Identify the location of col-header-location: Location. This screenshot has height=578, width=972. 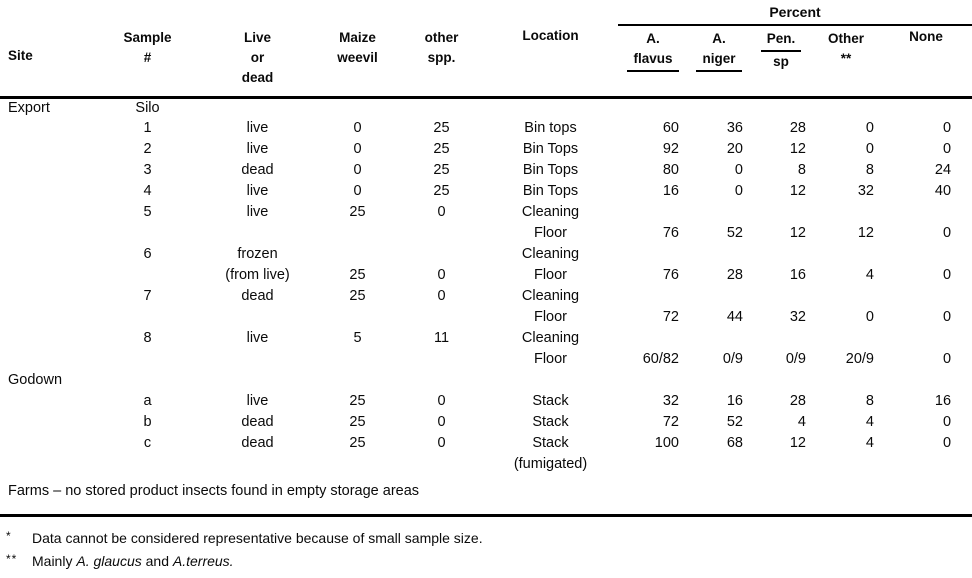
(550, 62).